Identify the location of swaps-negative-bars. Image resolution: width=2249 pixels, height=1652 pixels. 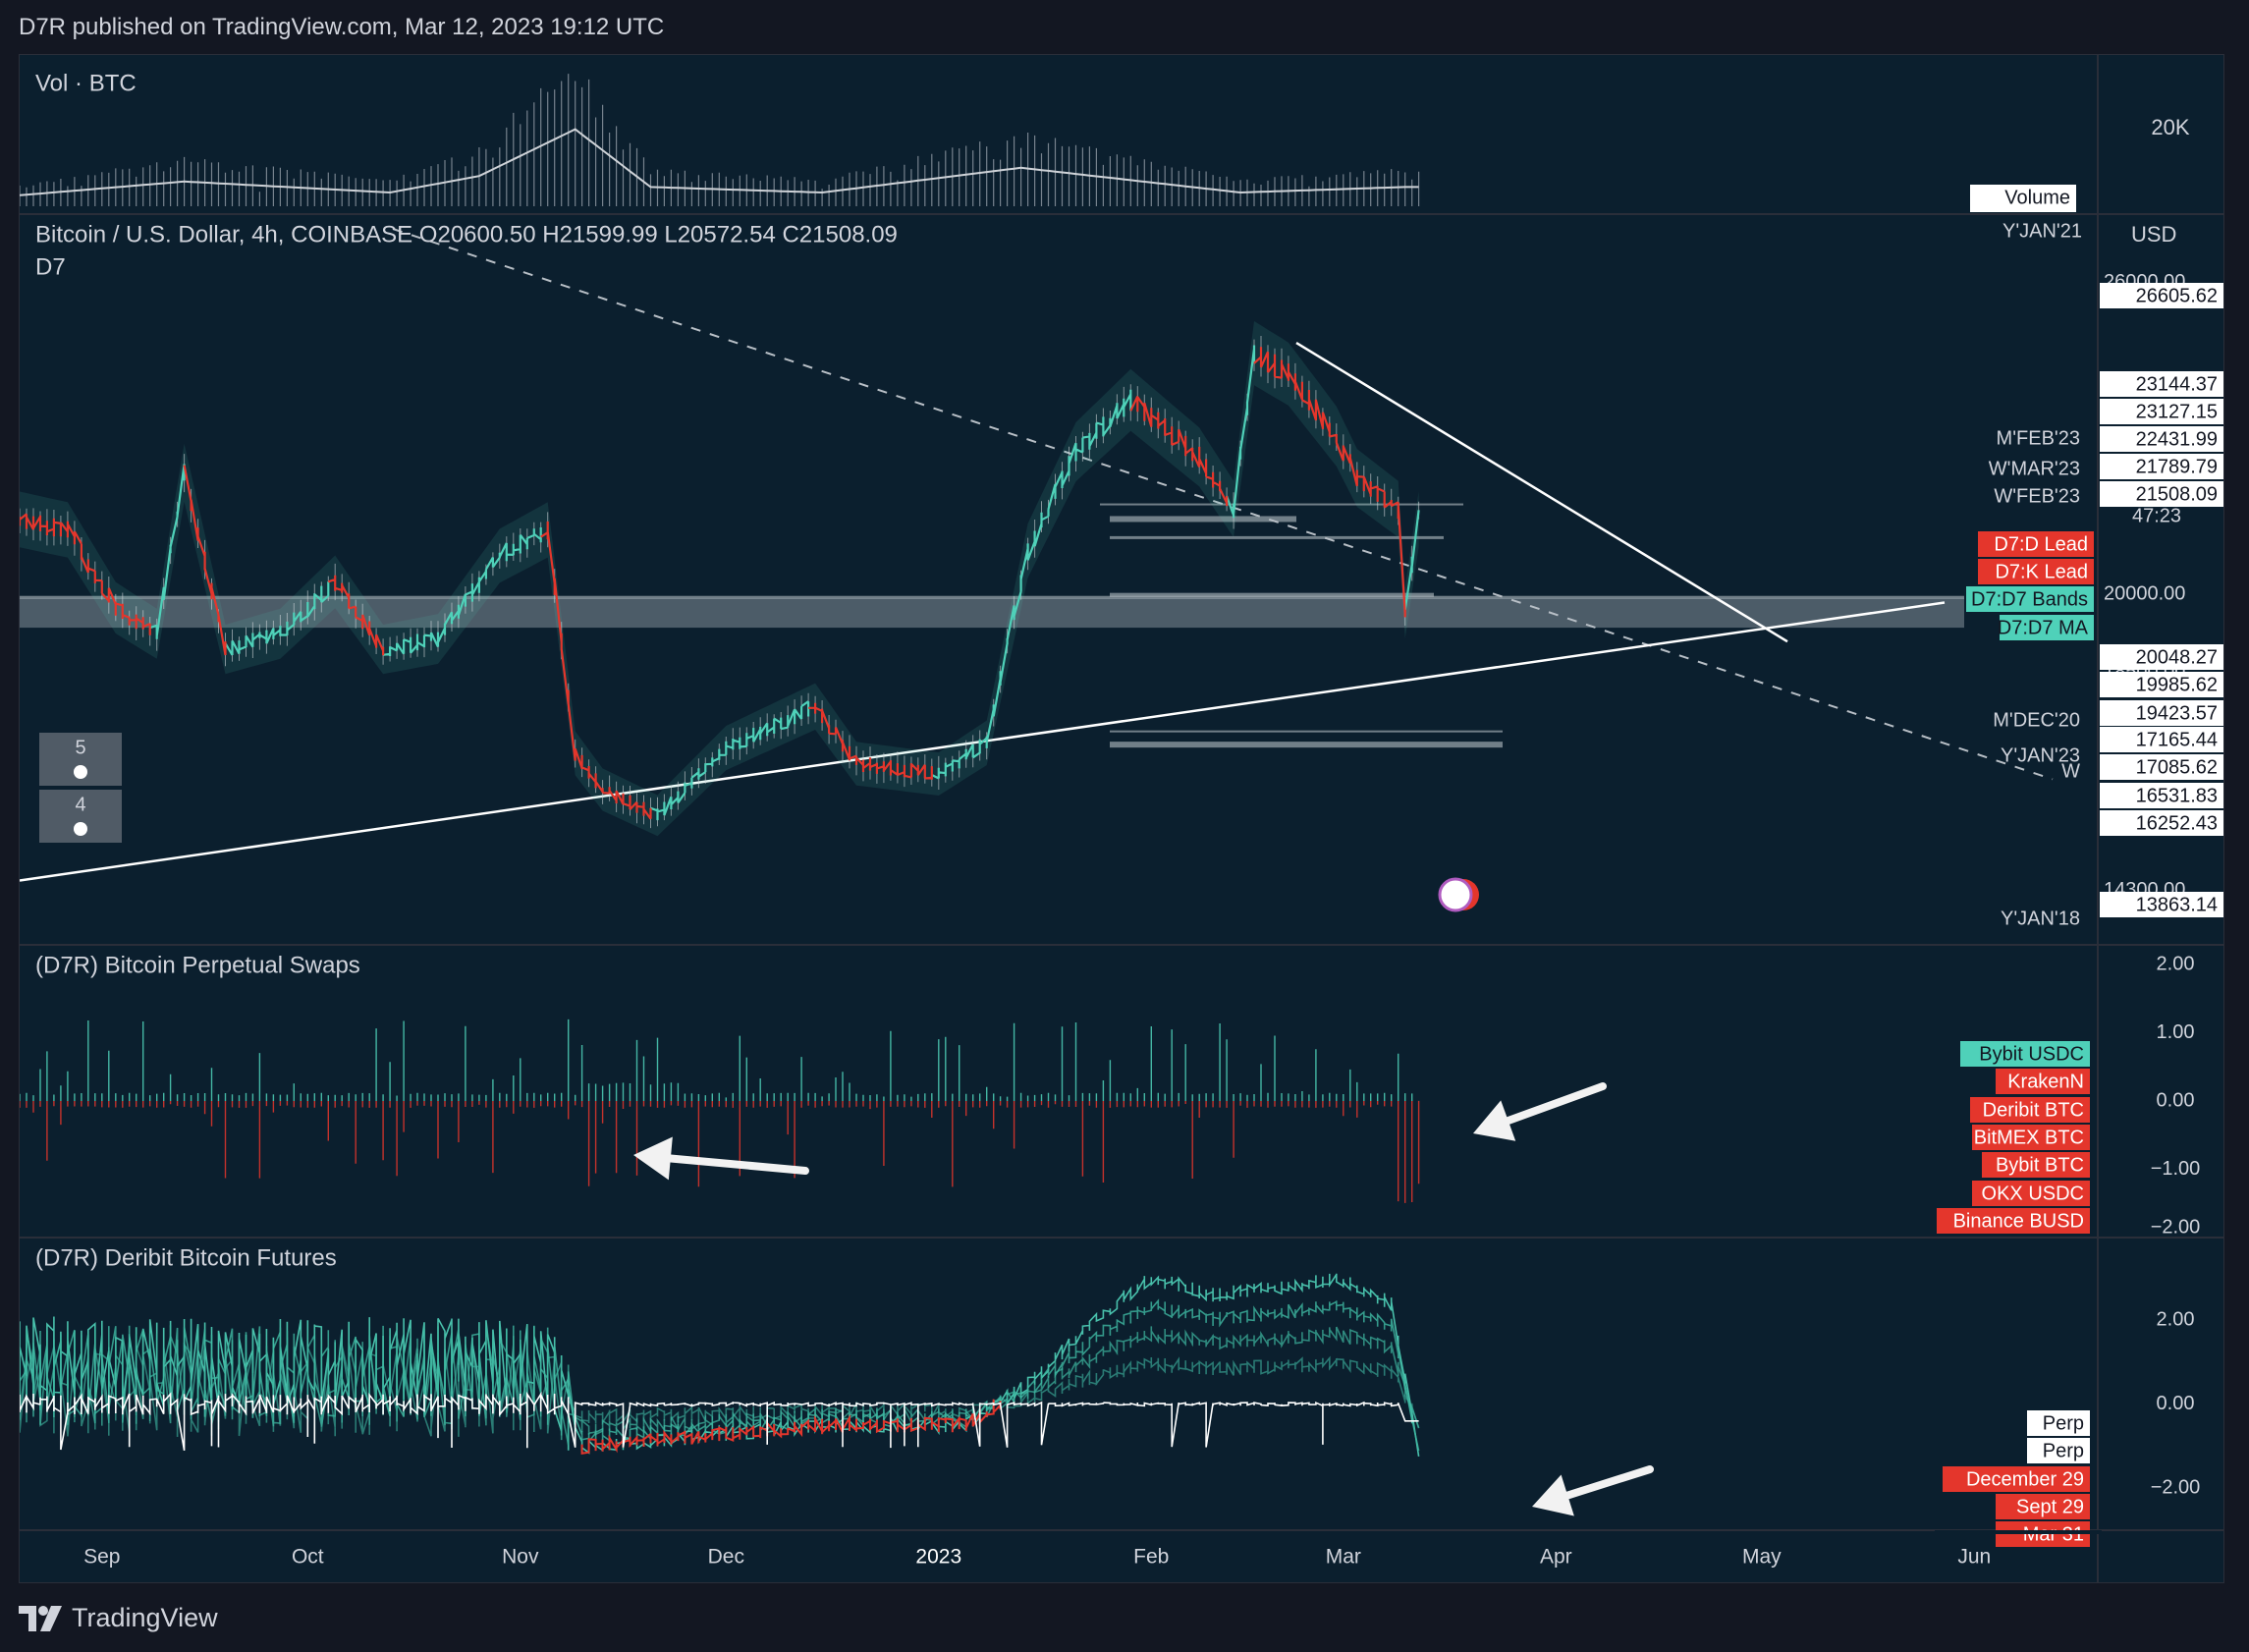
(720, 1152).